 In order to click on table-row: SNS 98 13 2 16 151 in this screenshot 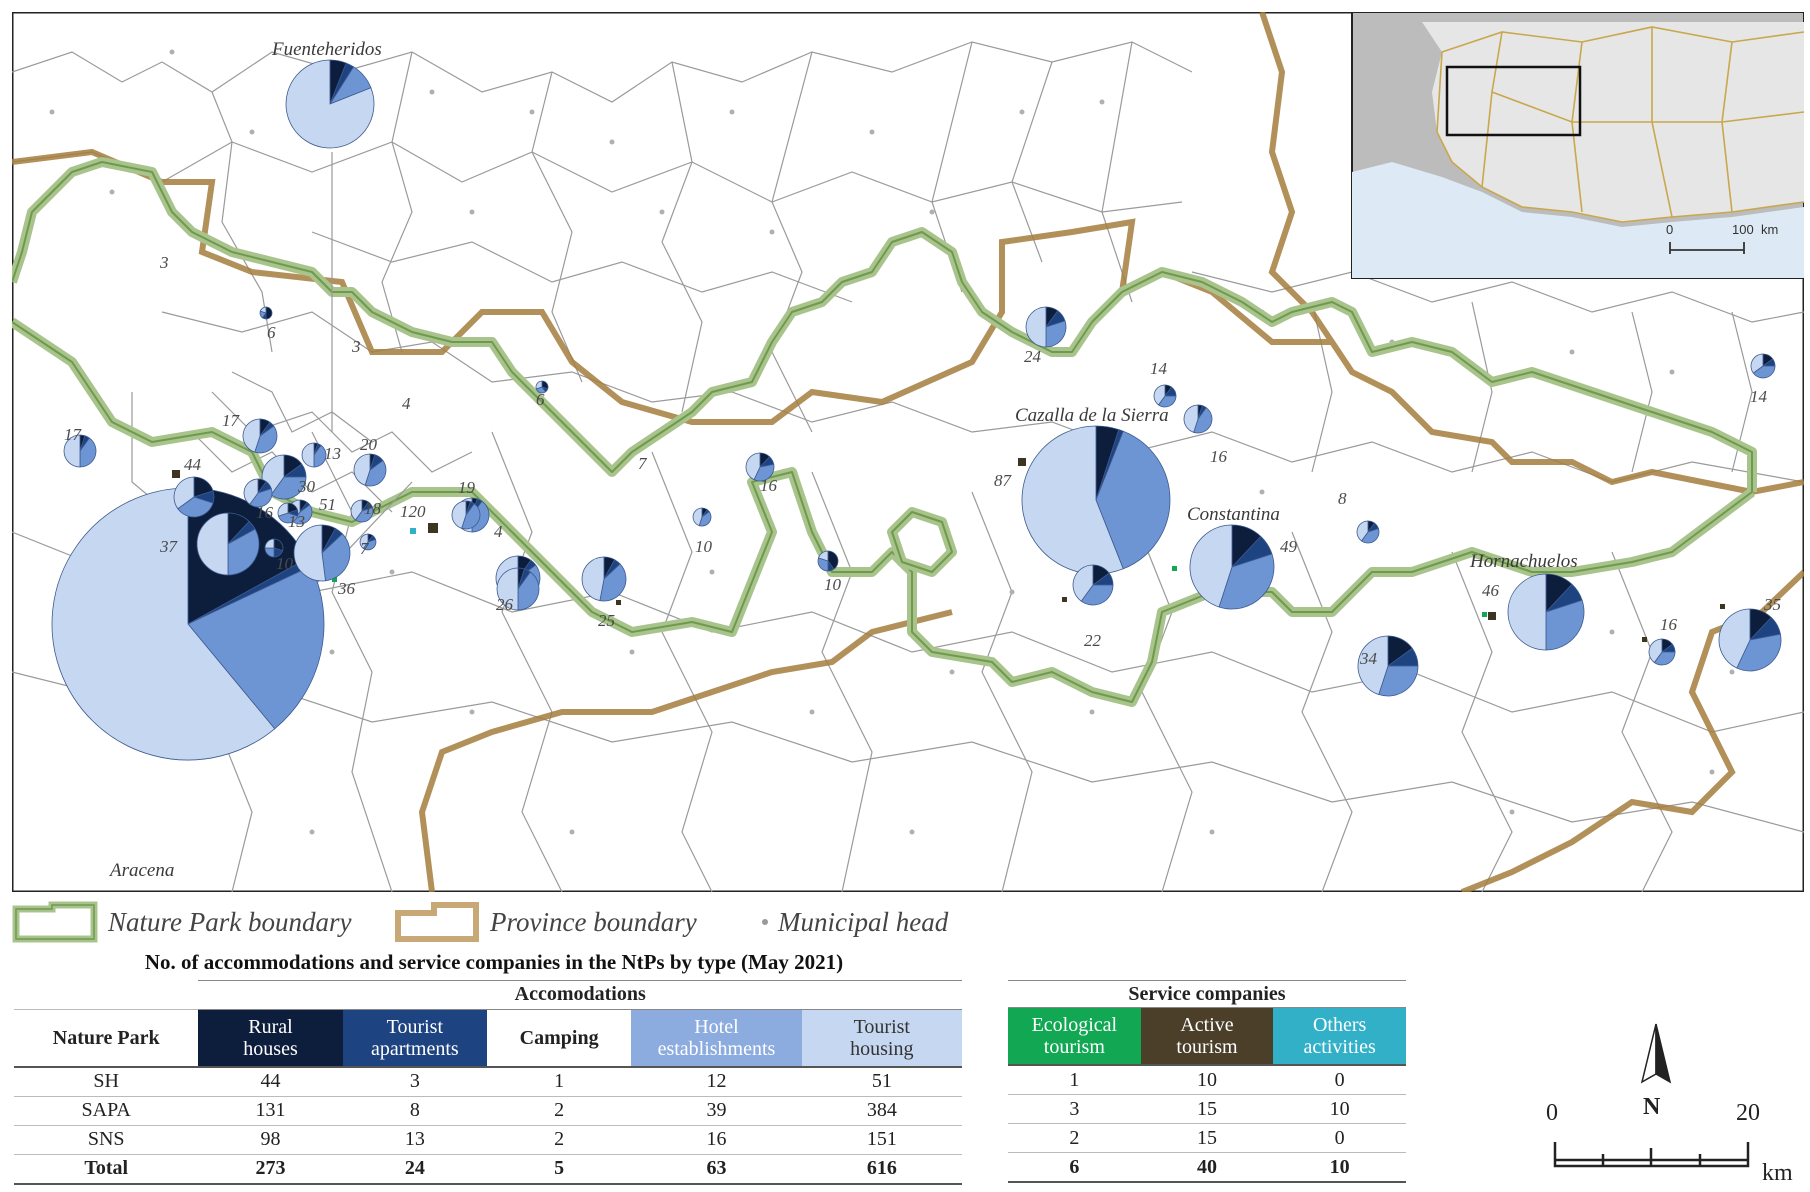, I will do `click(488, 1140)`.